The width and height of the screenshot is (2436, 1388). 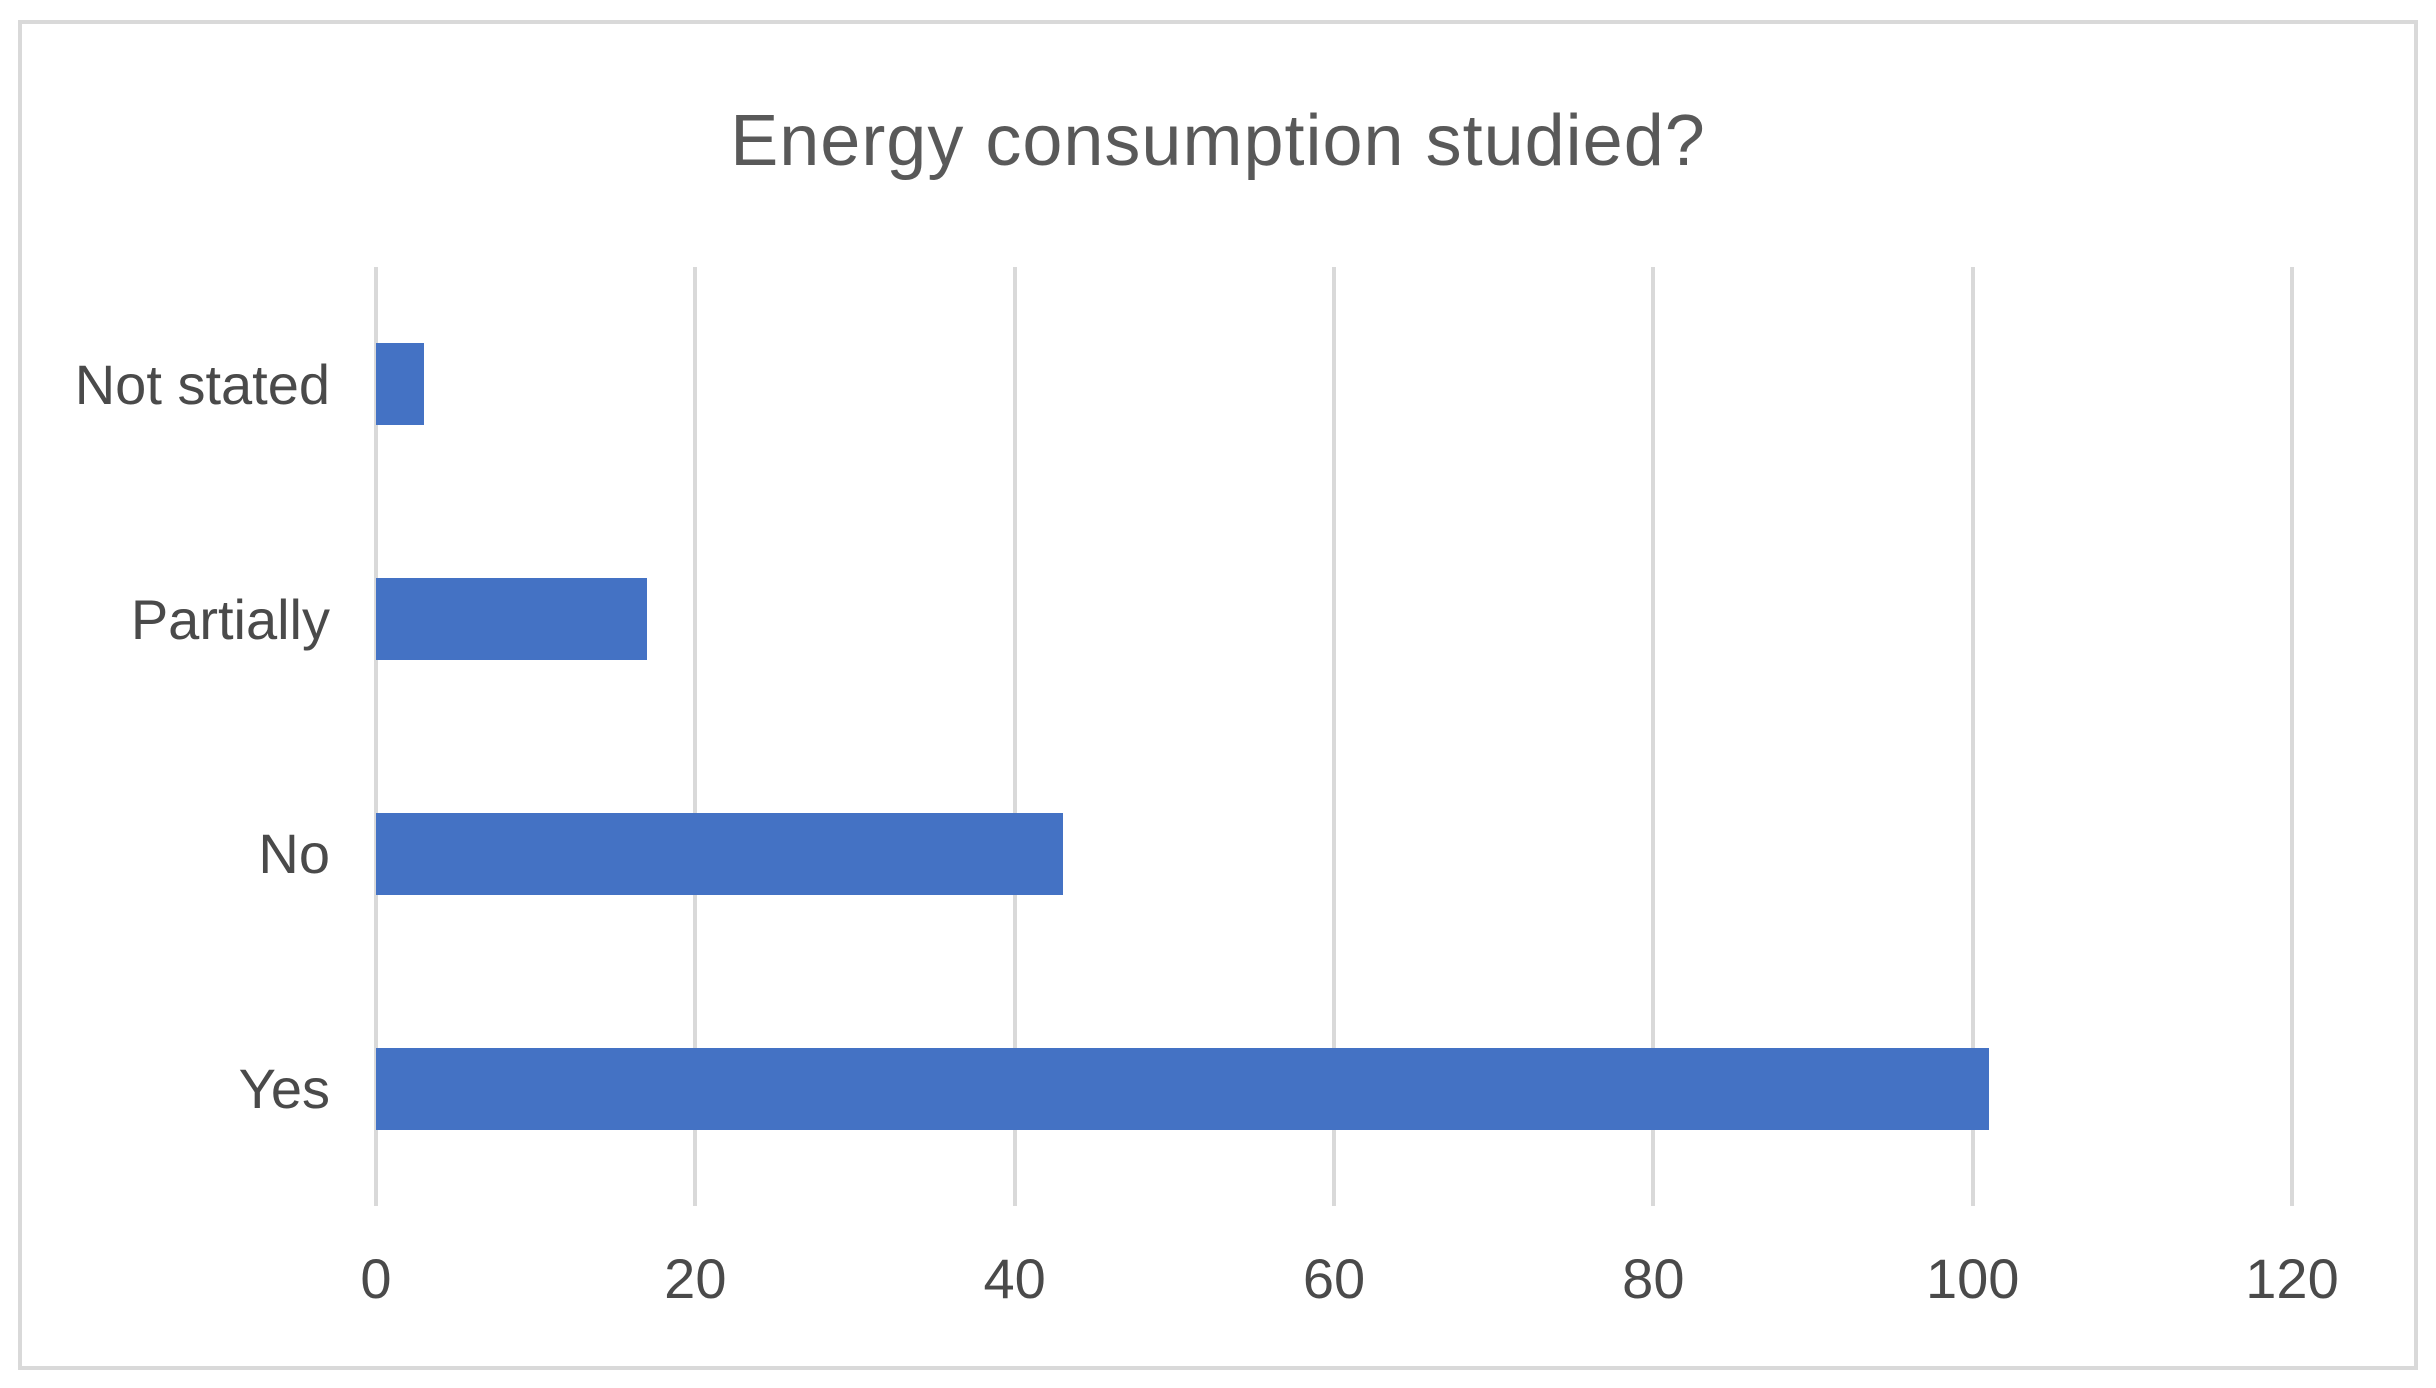 I want to click on chart-title: Energy consumption studied?, so click(x=1218, y=141).